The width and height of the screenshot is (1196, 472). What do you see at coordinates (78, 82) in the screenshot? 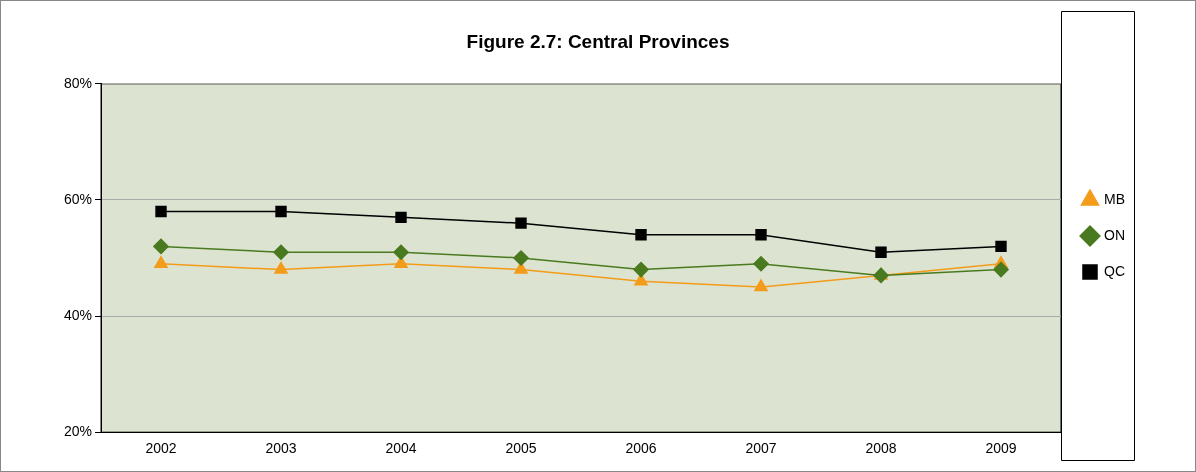
I see `y-tick-label: 80%` at bounding box center [78, 82].